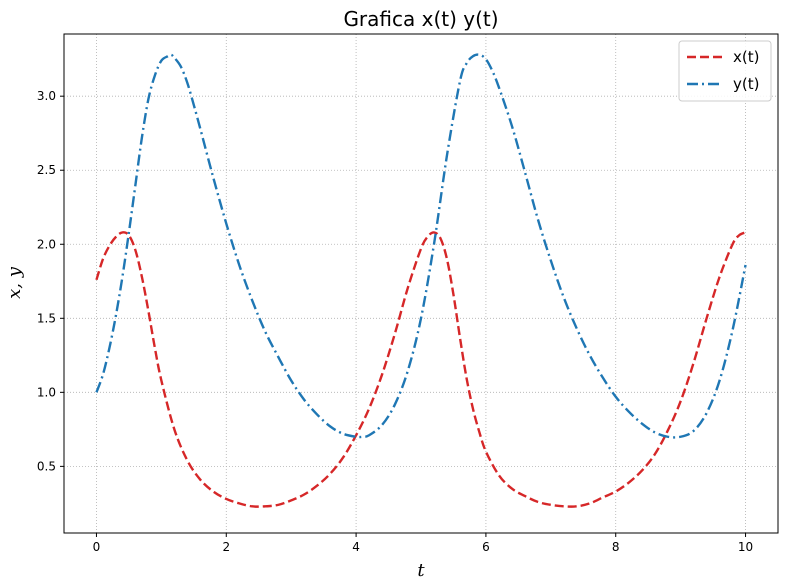  I want to click on y-tick-label: 0.5, so click(46, 466).